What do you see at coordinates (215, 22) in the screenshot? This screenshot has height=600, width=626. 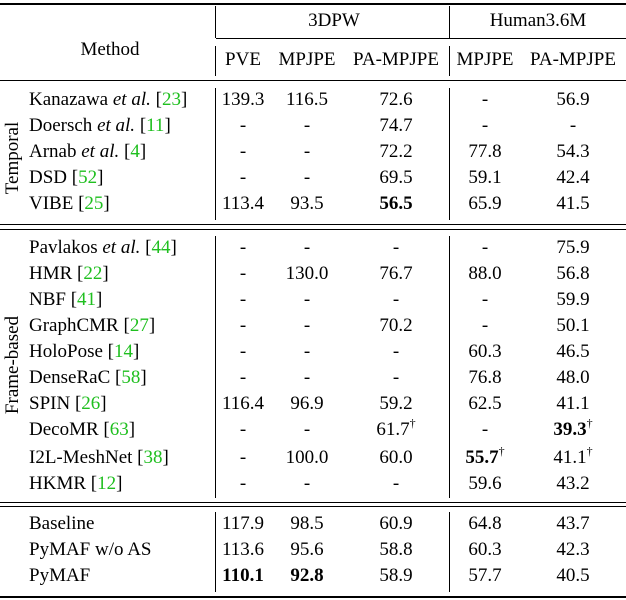 I see `vrule-left-header` at bounding box center [215, 22].